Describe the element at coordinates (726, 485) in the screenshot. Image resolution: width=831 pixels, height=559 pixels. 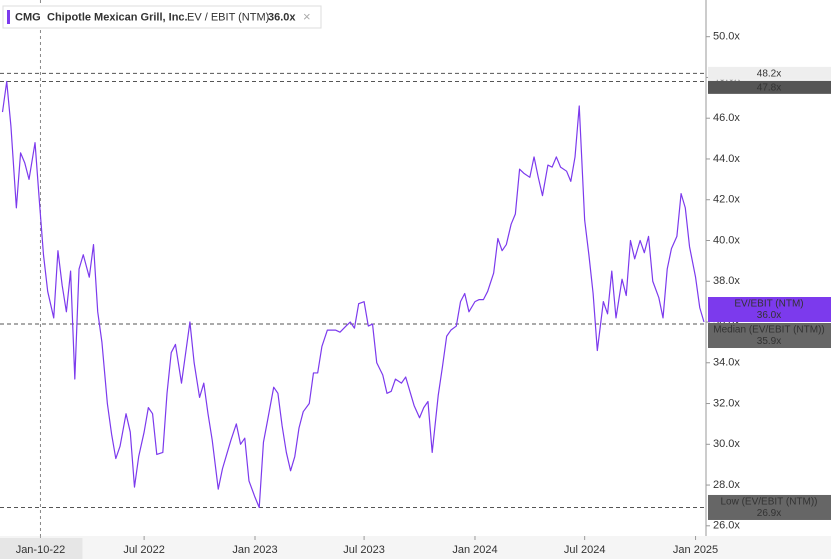
I see `y-tick-label: 28.0x` at that location.